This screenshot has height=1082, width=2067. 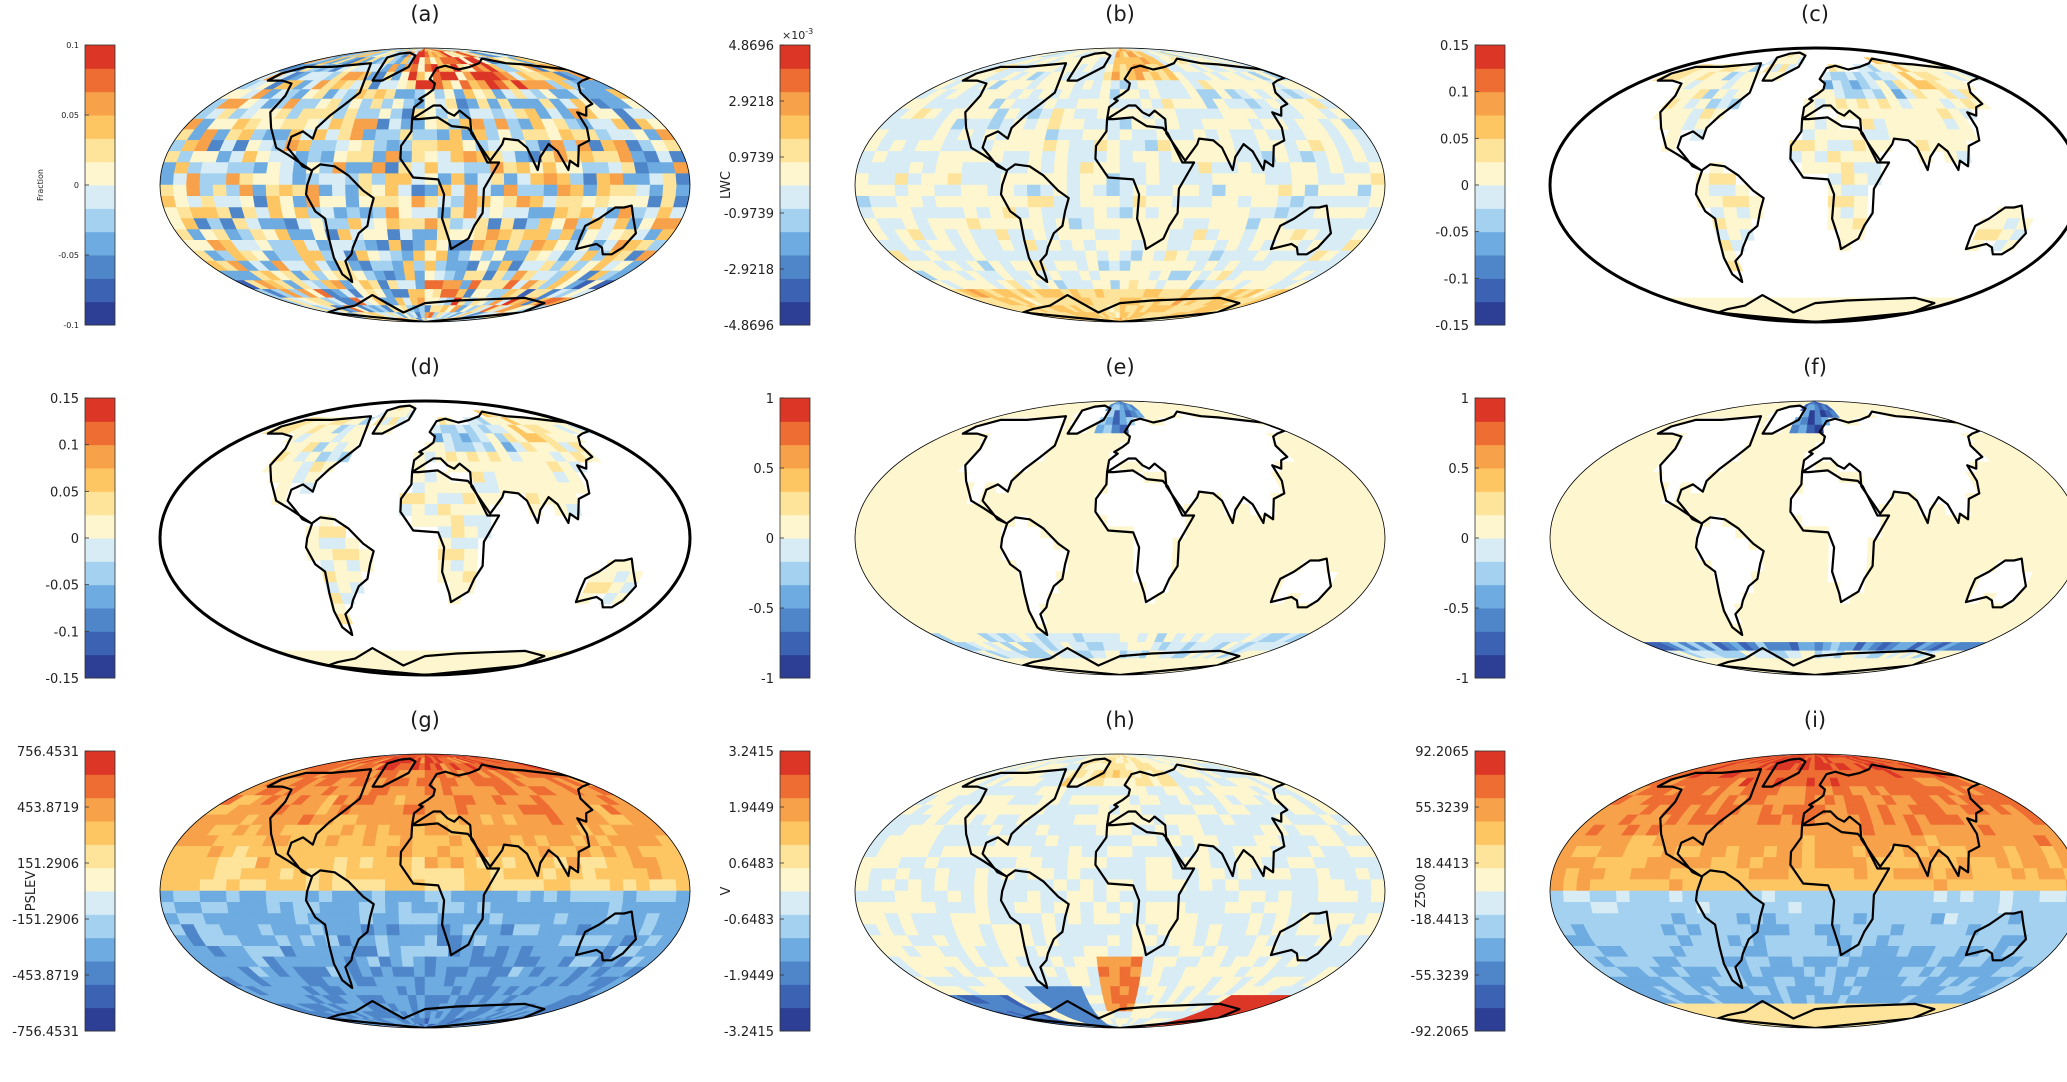 What do you see at coordinates (1456, 279) in the screenshot?
I see `colorbar-tick-label: -0.1` at bounding box center [1456, 279].